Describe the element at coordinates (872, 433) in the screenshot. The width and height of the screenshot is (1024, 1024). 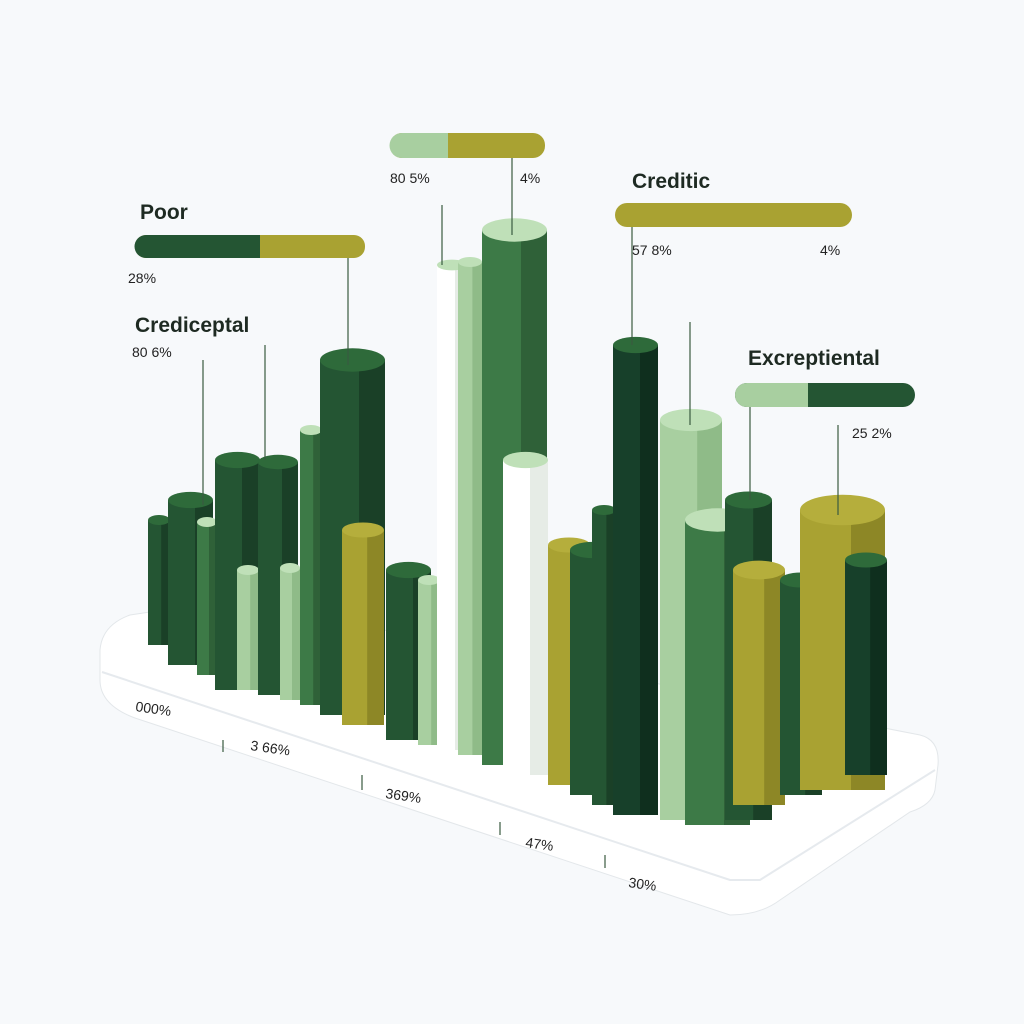
I see `callout-value: 25 2%` at that location.